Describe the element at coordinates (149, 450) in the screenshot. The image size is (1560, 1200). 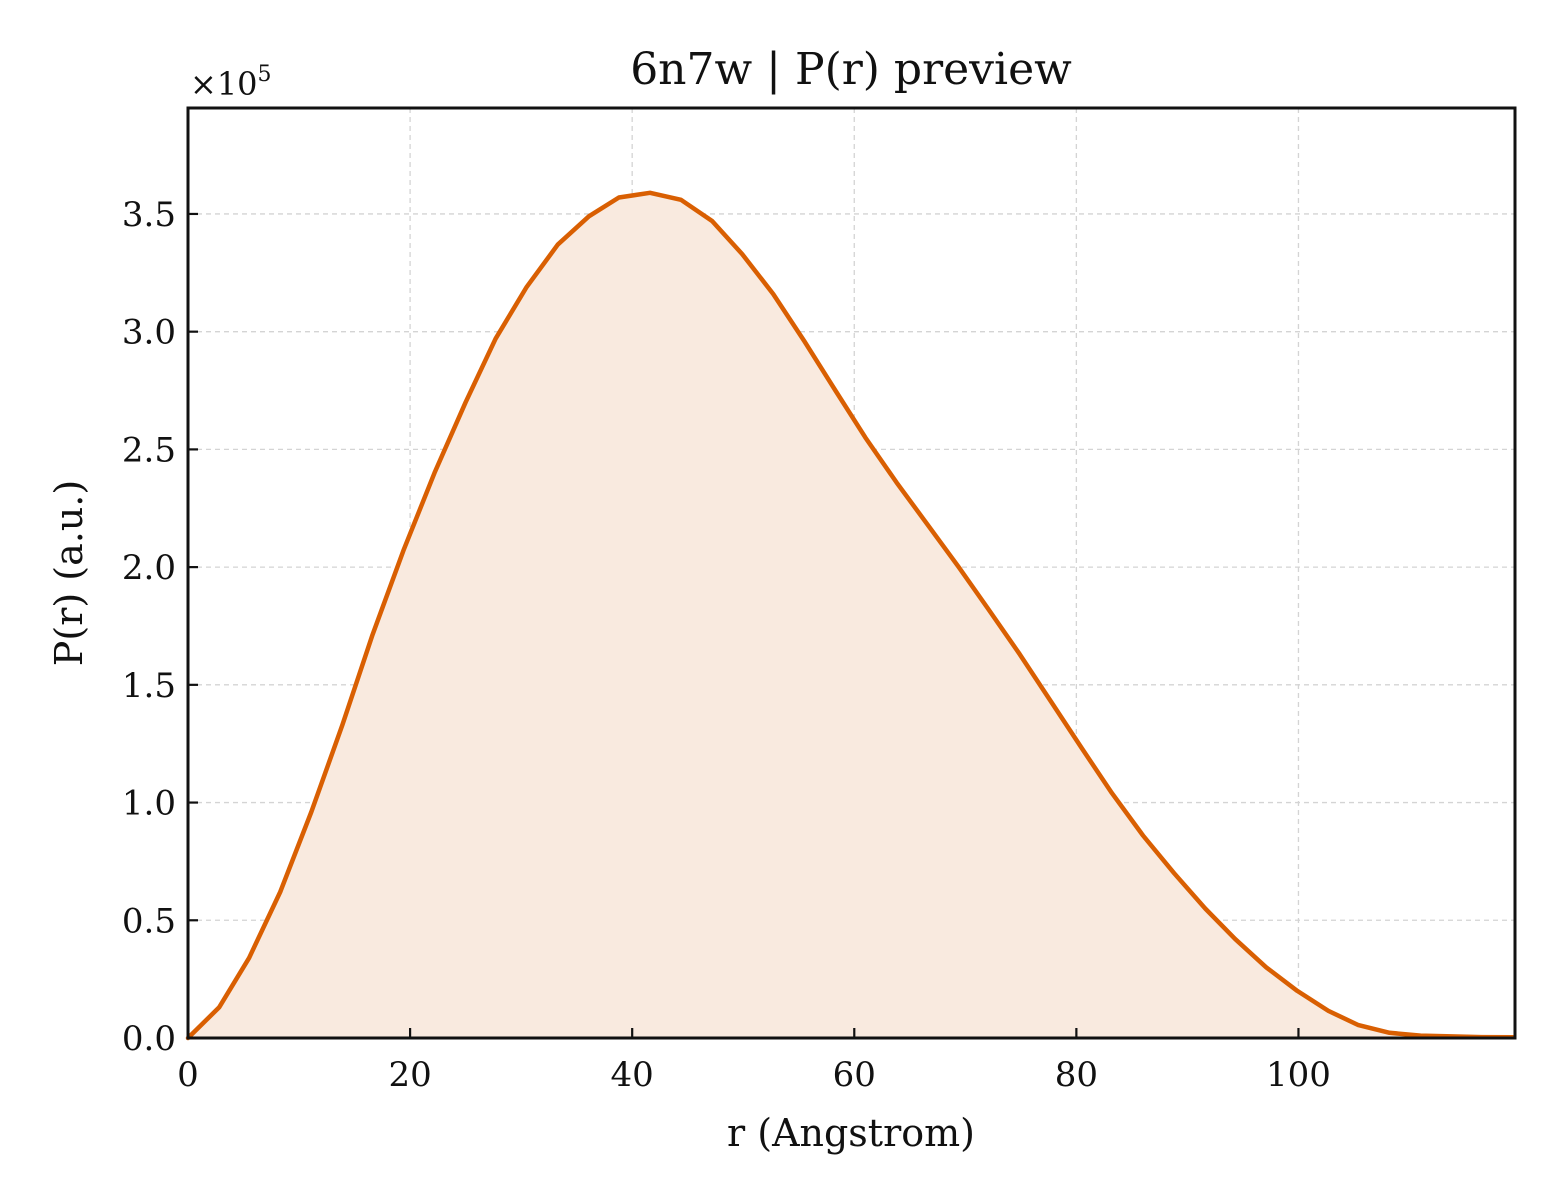
I see `y-tick-label-5: 2.5` at that location.